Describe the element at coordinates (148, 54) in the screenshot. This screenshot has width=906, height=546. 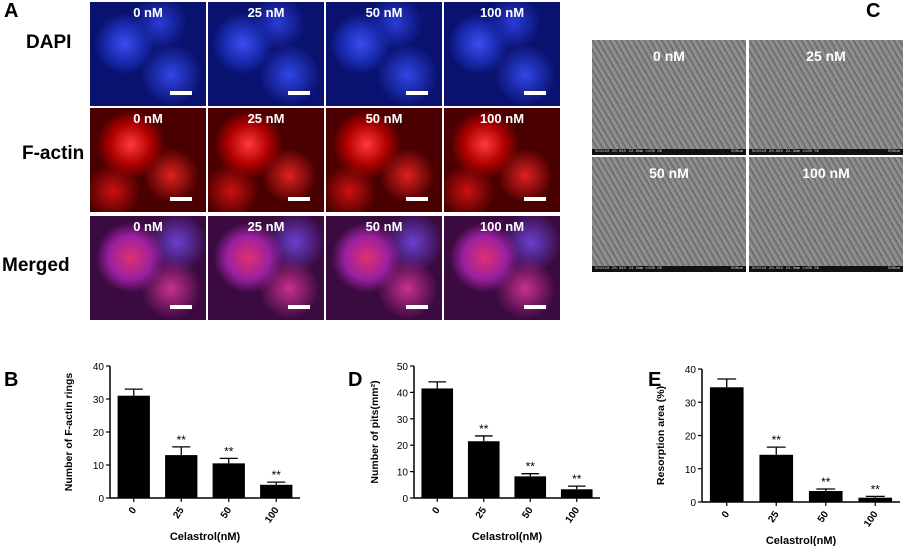
I see `fluorescence-image-dapi: 0 nM` at that location.